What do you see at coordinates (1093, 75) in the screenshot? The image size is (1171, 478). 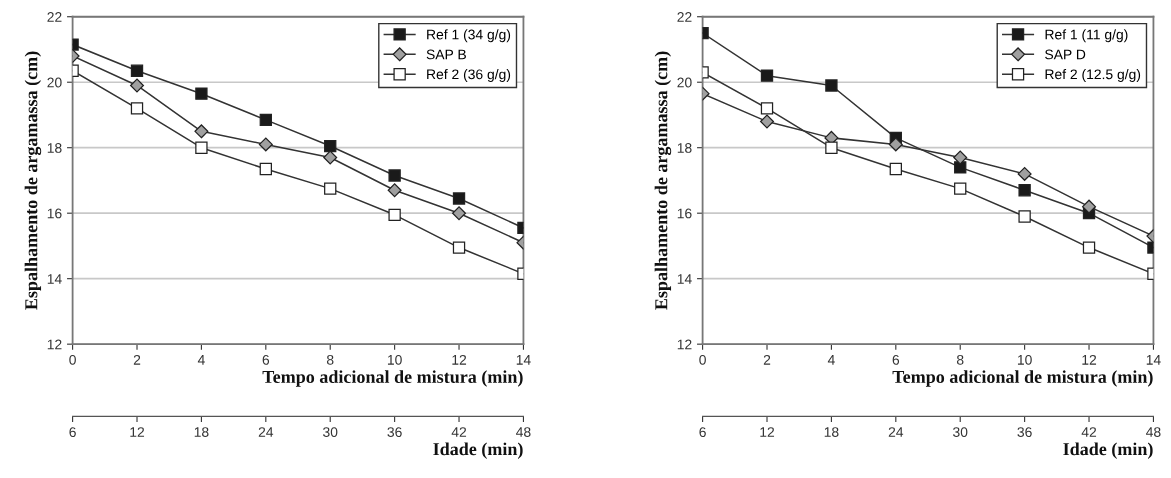 I see `legend-label: Ref 2 (12.5 g/g)` at bounding box center [1093, 75].